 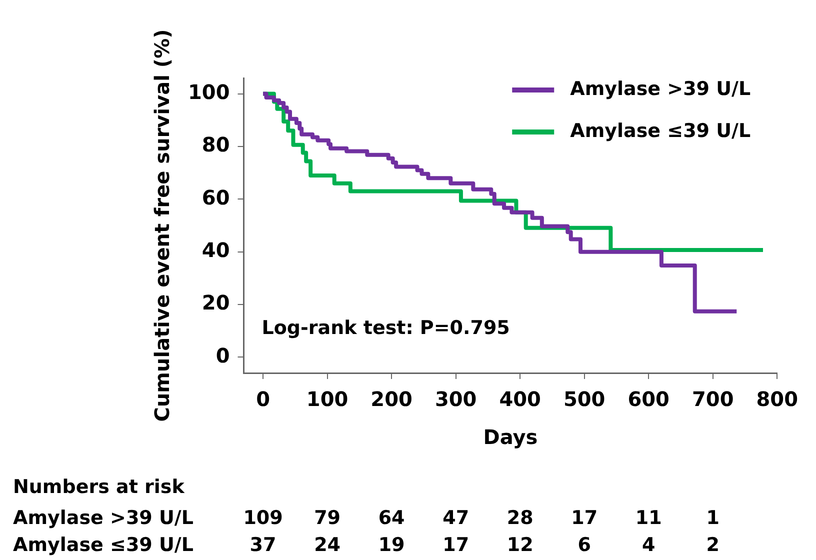 What do you see at coordinates (216, 144) in the screenshot?
I see `y-tick-label: 80` at bounding box center [216, 144].